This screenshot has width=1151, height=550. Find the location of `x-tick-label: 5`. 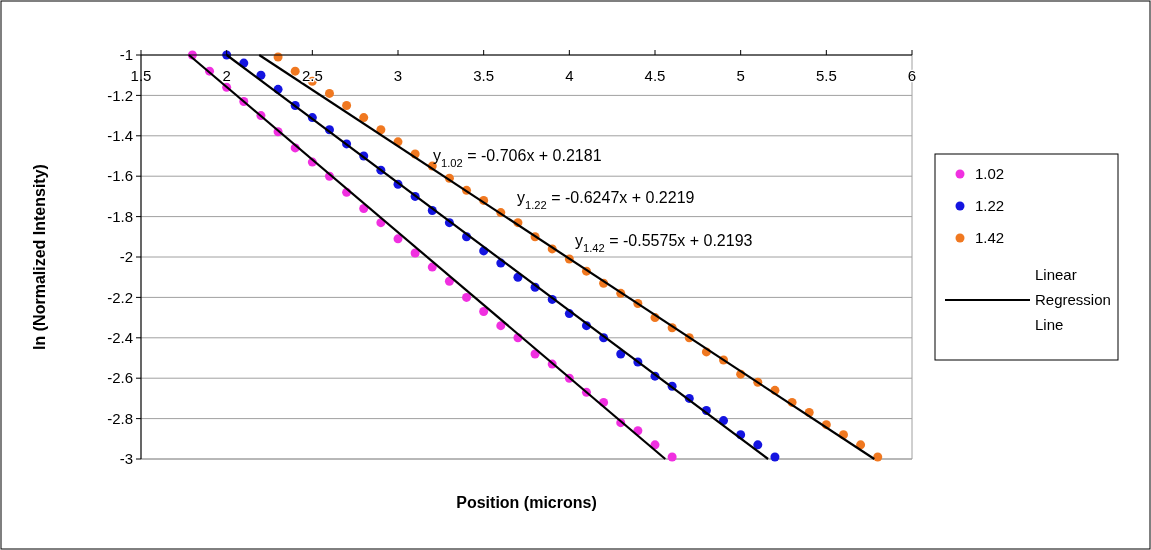

x-tick-label: 5 is located at coordinates (740, 75).